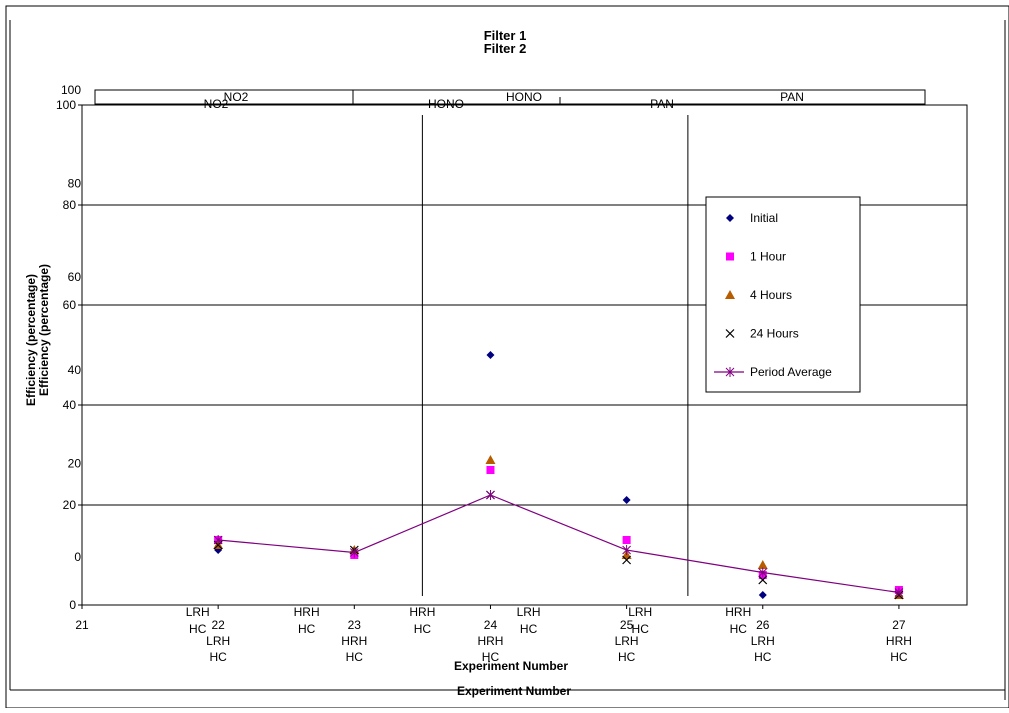 The image size is (1009, 713). Describe the element at coordinates (422, 620) in the screenshot. I see `x-overlay-label-2: HRH HC` at that location.